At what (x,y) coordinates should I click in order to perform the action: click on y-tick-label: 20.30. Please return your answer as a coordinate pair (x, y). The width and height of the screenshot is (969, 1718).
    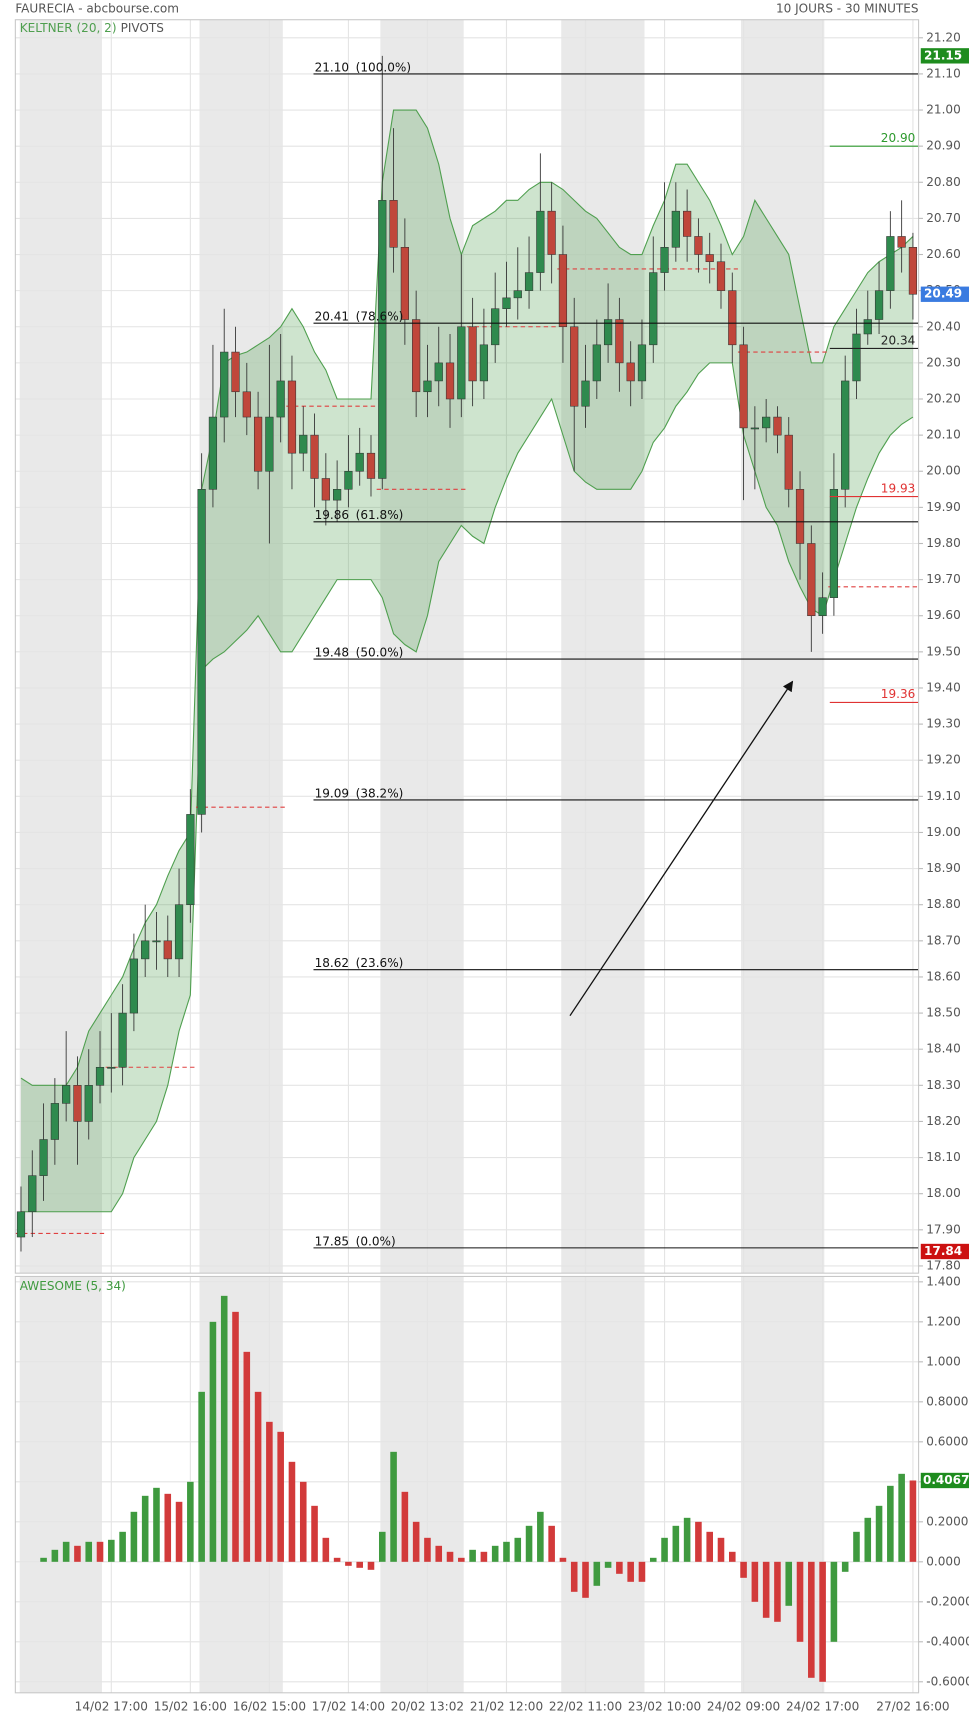
    Looking at the image, I should click on (943, 362).